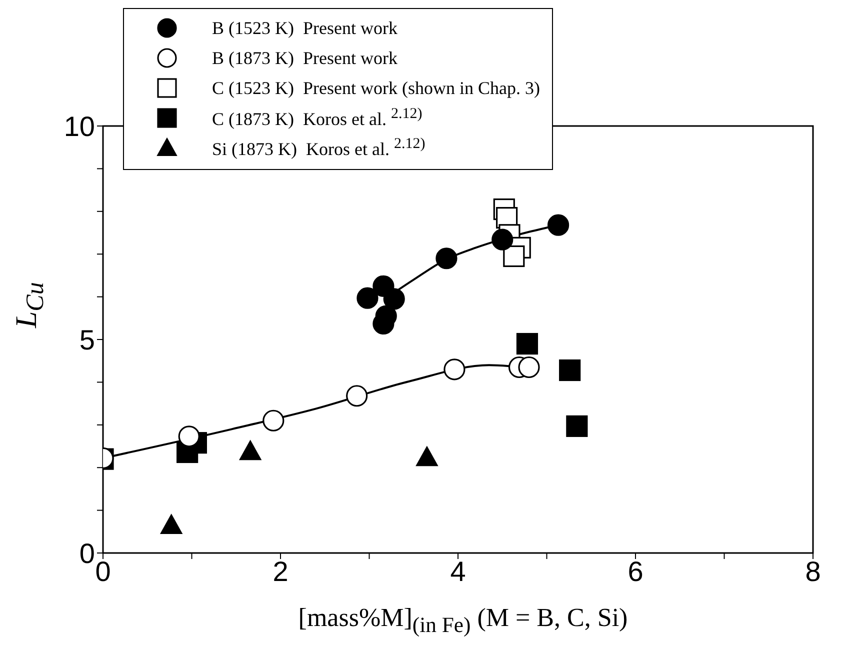 The height and width of the screenshot is (658, 865). I want to click on legend-label: B (1873 K) Present work, so click(305, 58).